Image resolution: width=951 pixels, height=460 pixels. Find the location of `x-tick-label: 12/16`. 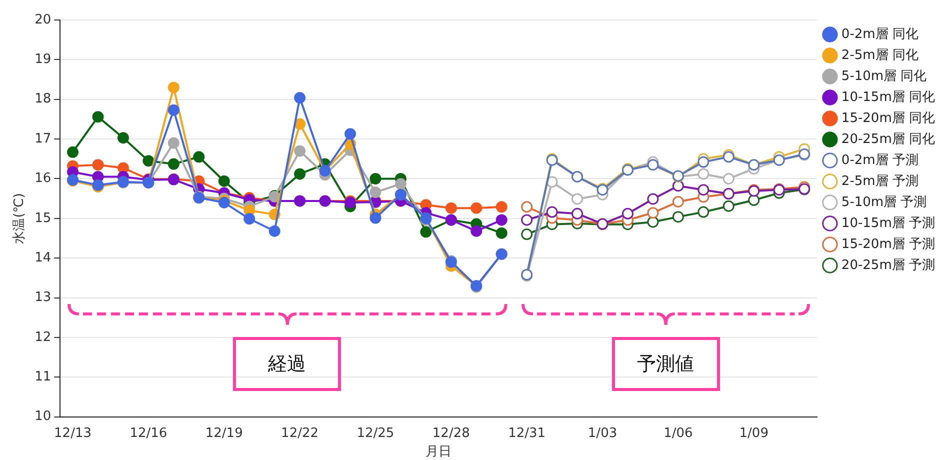

x-tick-label: 12/16 is located at coordinates (149, 433).